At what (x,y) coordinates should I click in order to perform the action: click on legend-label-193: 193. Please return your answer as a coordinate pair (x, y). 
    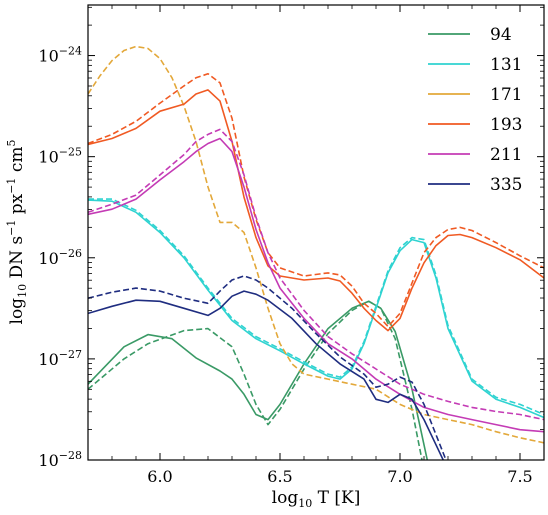
    Looking at the image, I should click on (506, 125).